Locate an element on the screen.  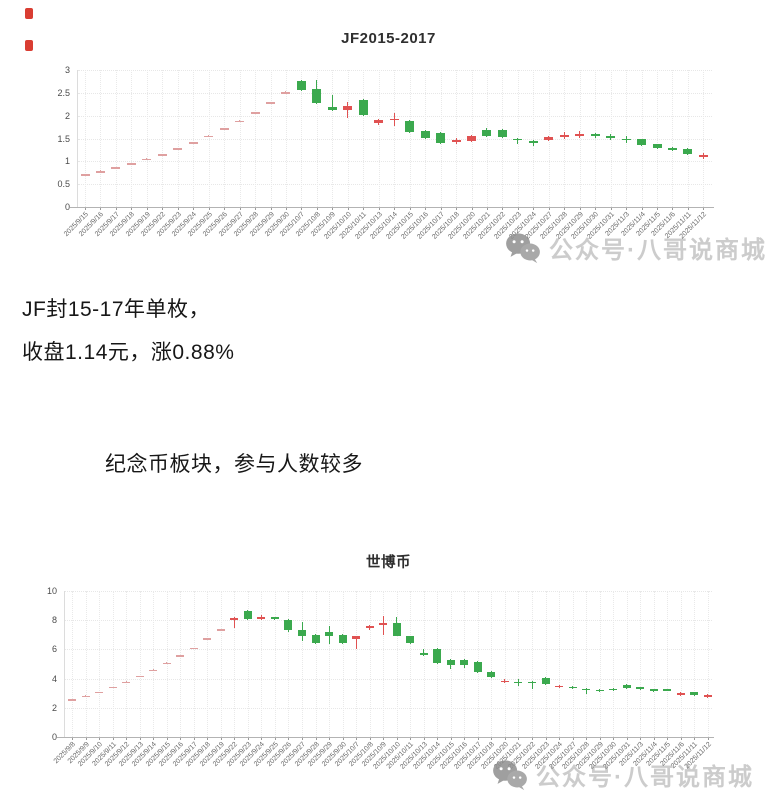
y-tick-label: 1.5 is located at coordinates (63, 138).